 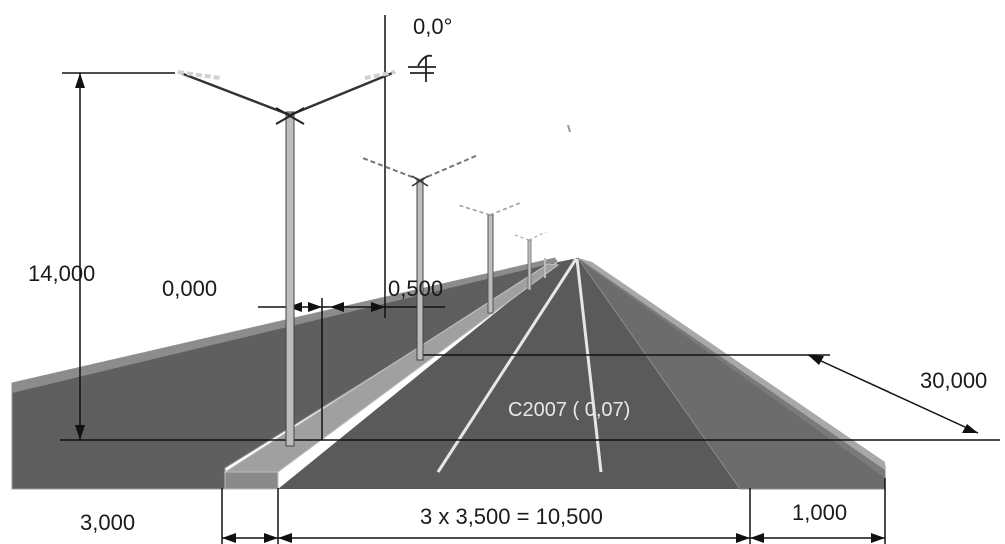 I want to click on height-arrow-top, so click(x=80, y=80).